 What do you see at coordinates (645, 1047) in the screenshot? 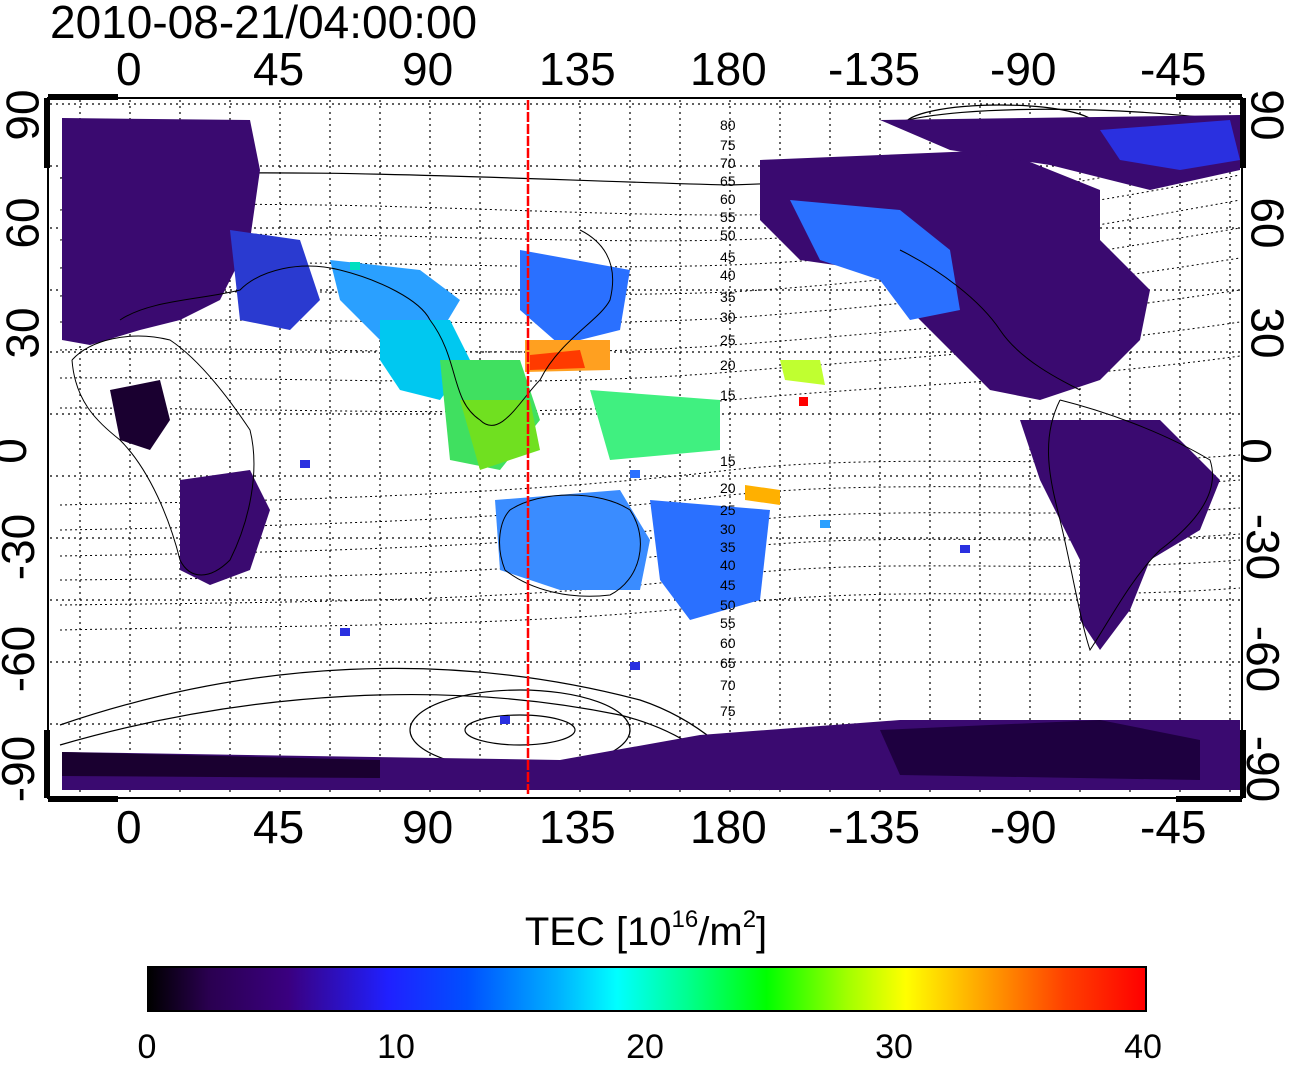
I see `colorbar-tick: 20` at bounding box center [645, 1047].